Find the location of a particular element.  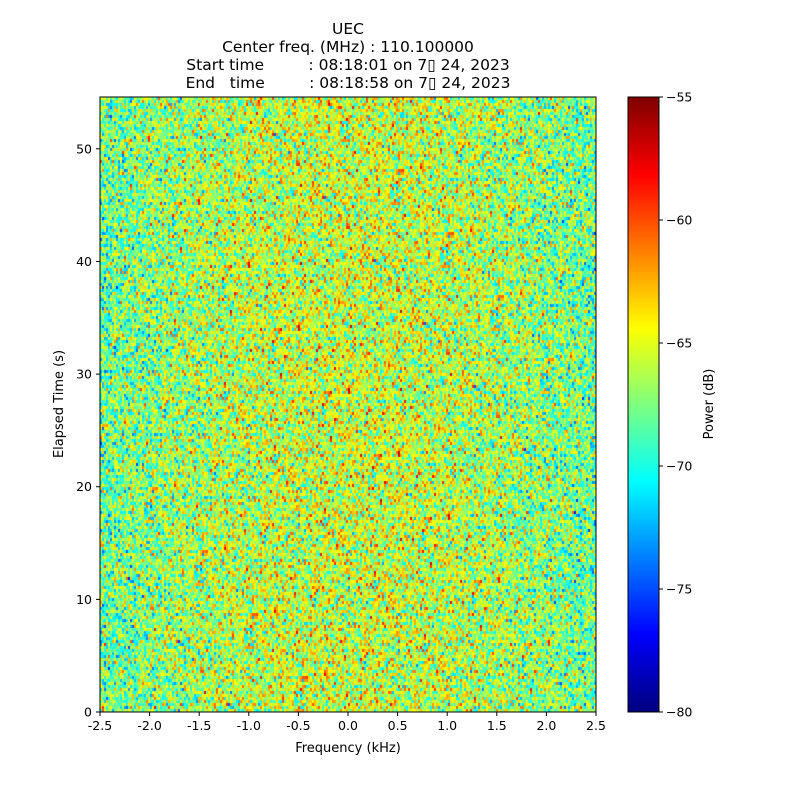

x-tick-label: 0.0 is located at coordinates (348, 725).